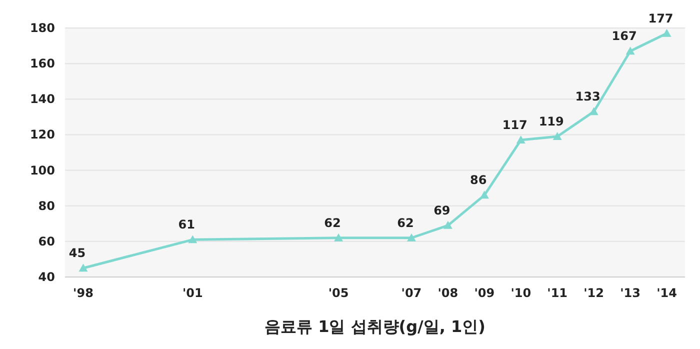 The height and width of the screenshot is (349, 700). I want to click on y-tick-label: 100, so click(42, 170).